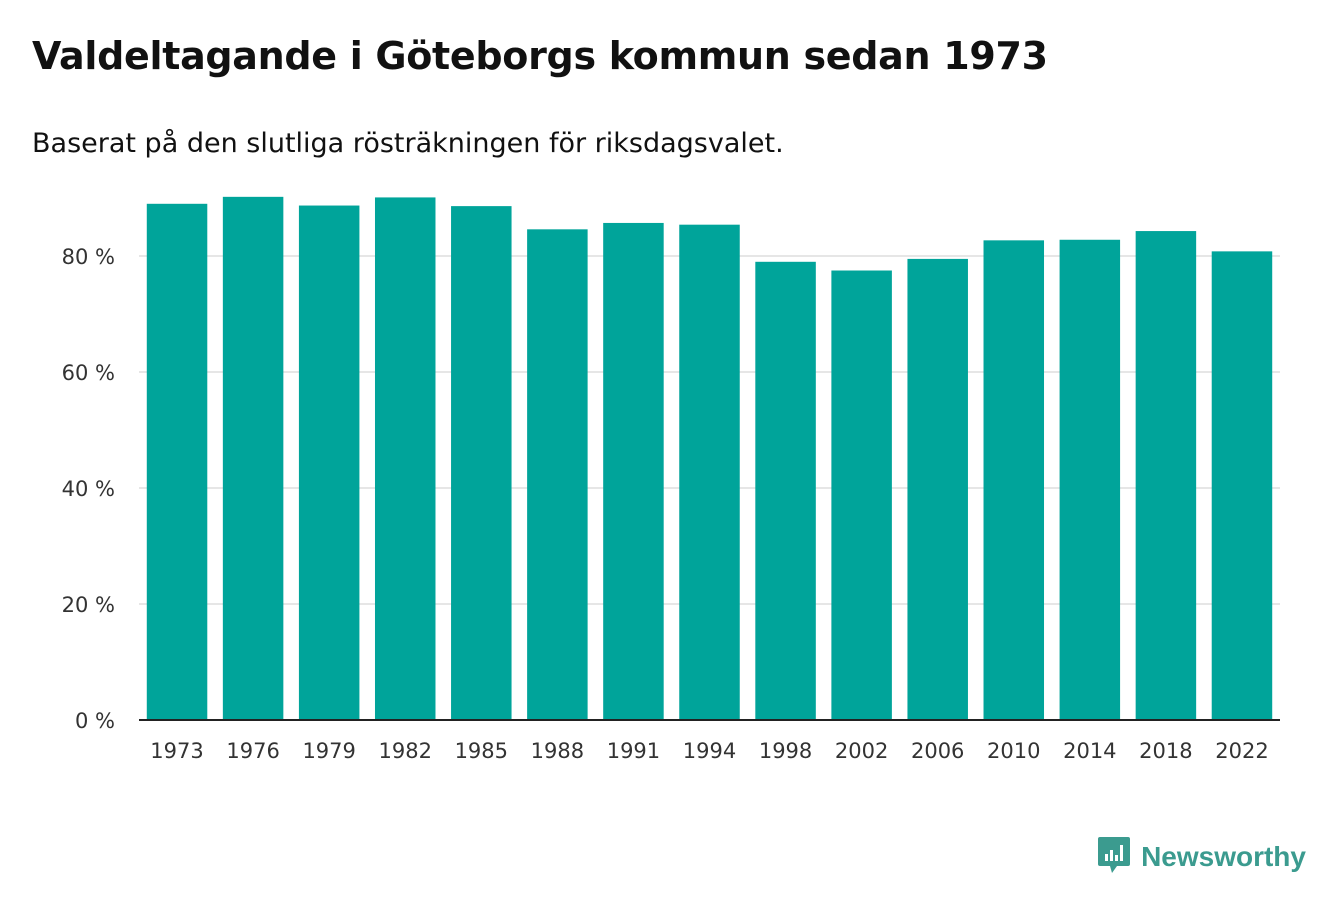 The width and height of the screenshot is (1340, 913). I want to click on x-tick-label: 1985, so click(481, 751).